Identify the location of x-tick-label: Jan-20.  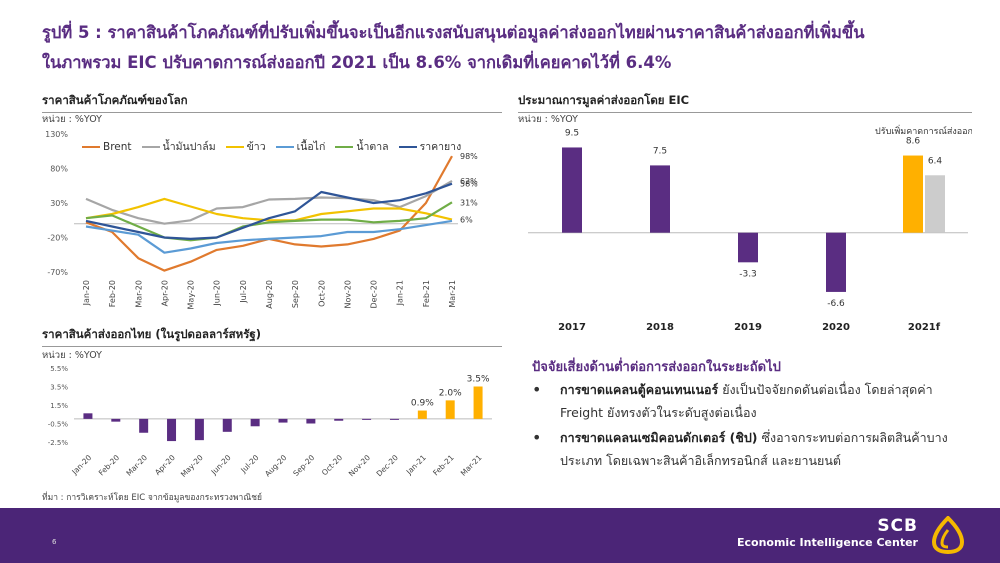
(86, 293).